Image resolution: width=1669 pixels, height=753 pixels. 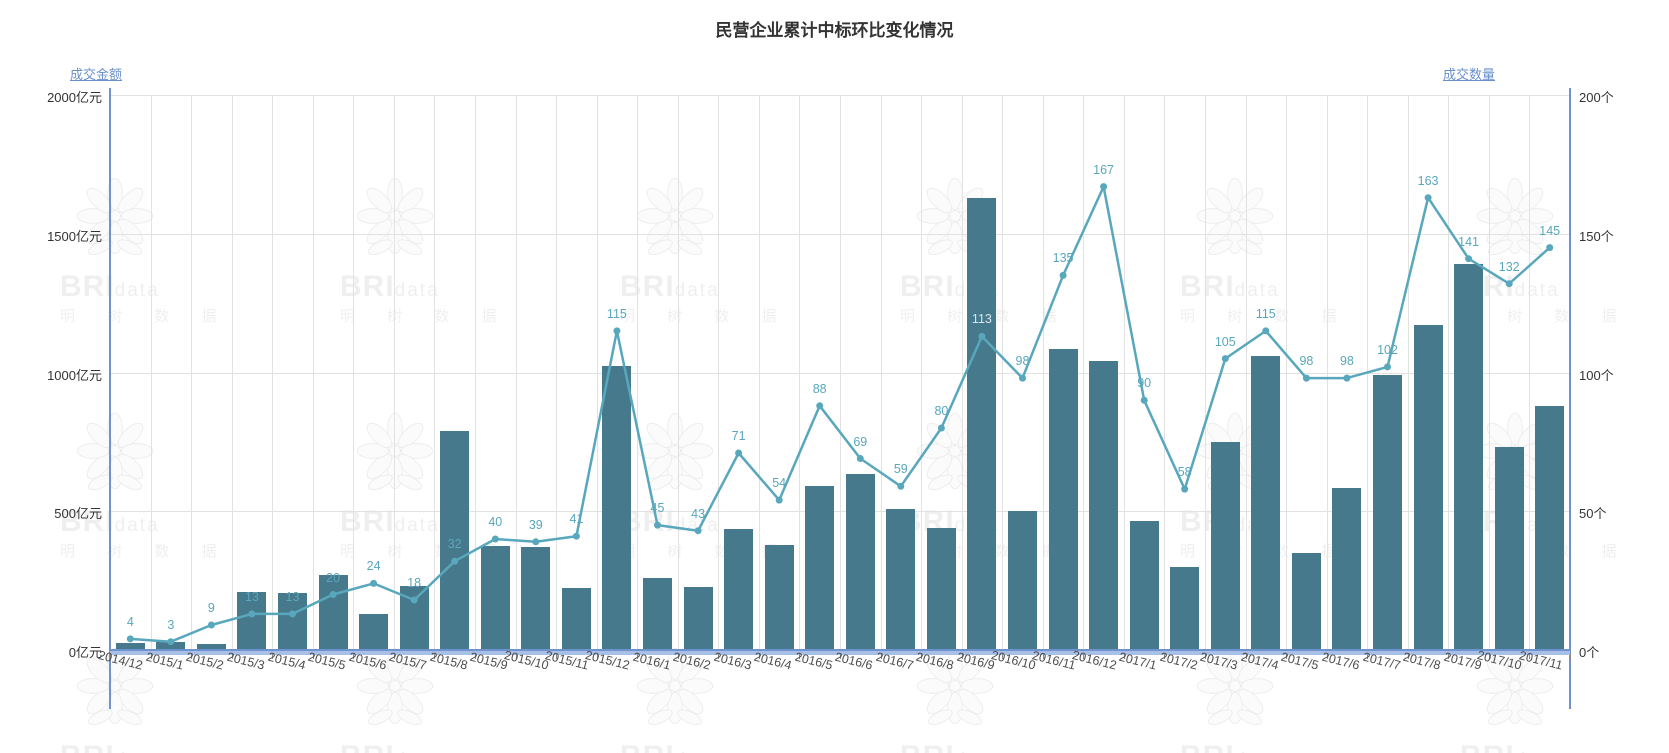 I want to click on bar-2015/10, so click(x=536, y=598).